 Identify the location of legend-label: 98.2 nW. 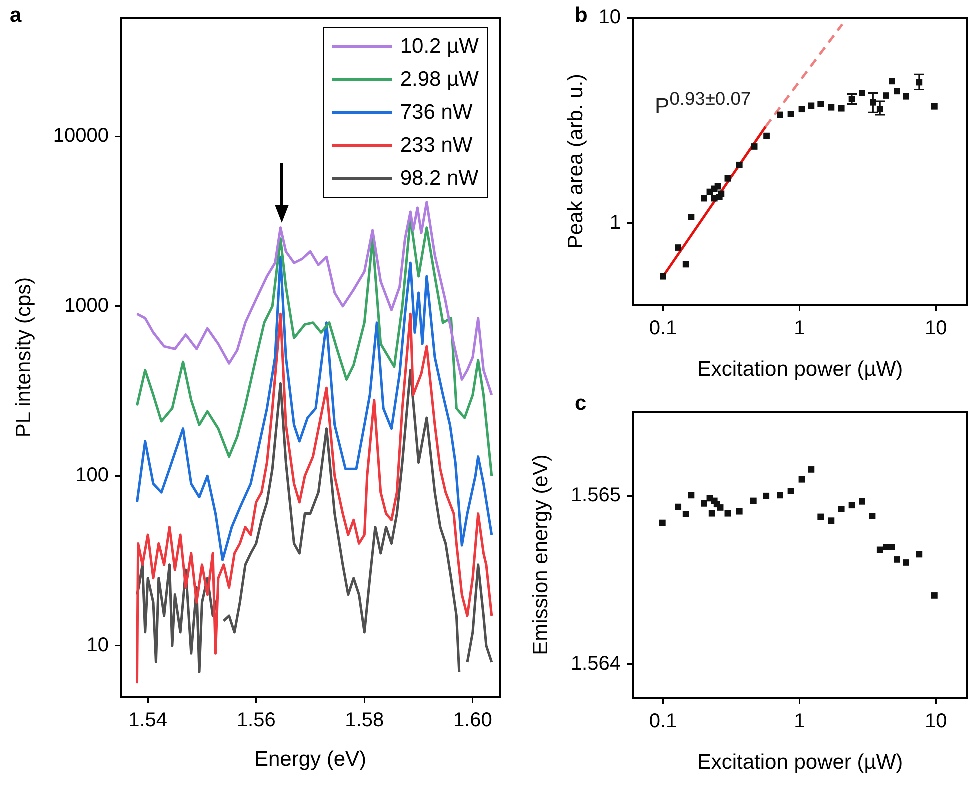
(439, 179).